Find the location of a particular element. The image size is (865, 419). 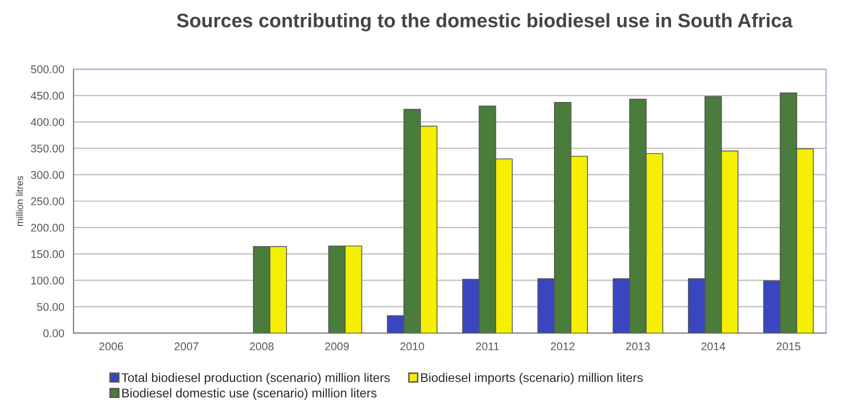

x-tick-label: 2012 is located at coordinates (562, 346).